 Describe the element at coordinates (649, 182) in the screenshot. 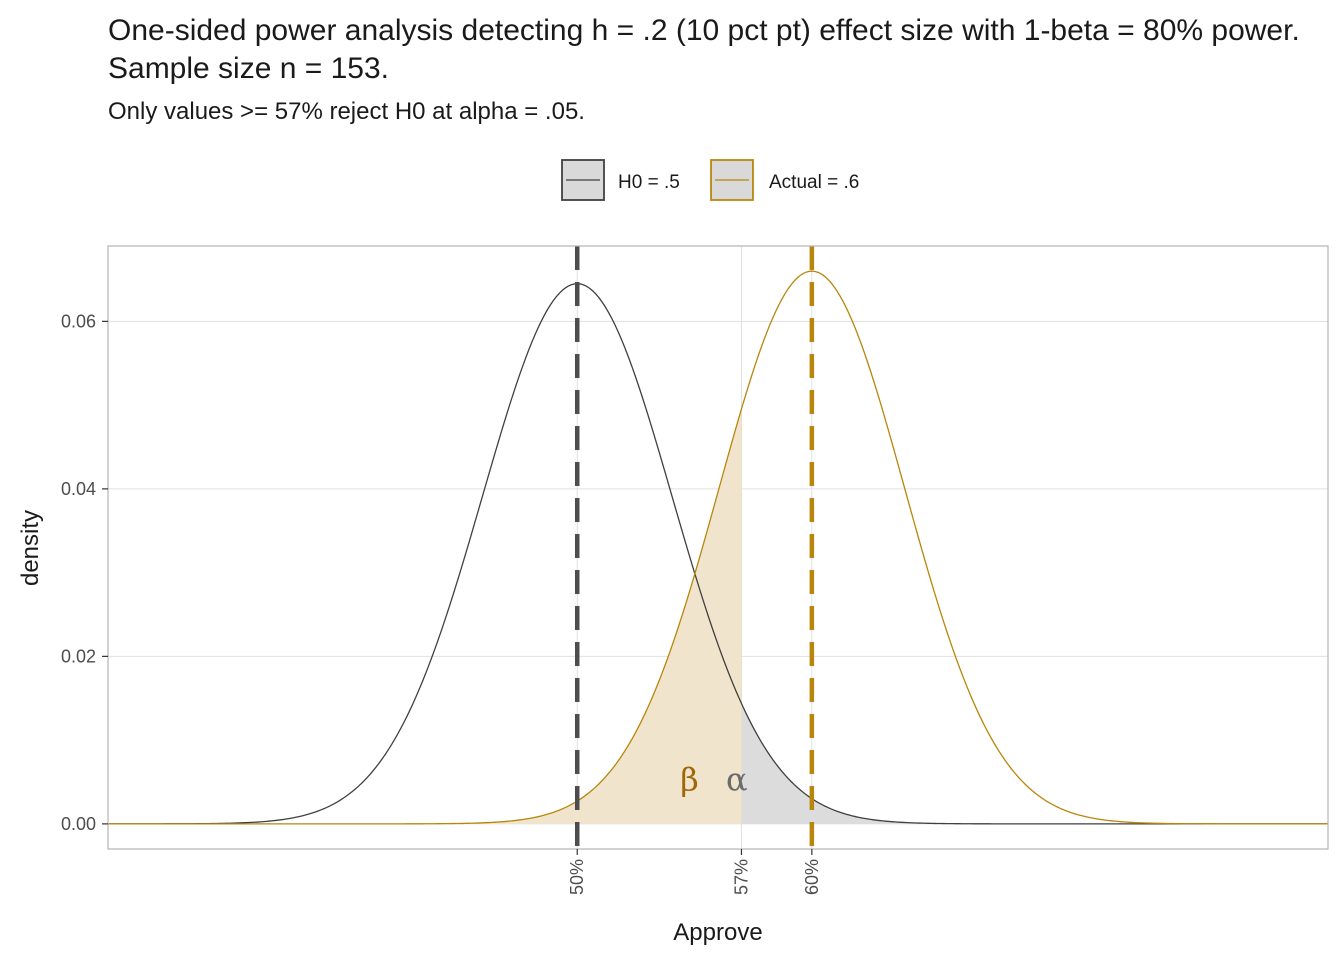

I see `legend-label-h0: H0 = .5` at that location.